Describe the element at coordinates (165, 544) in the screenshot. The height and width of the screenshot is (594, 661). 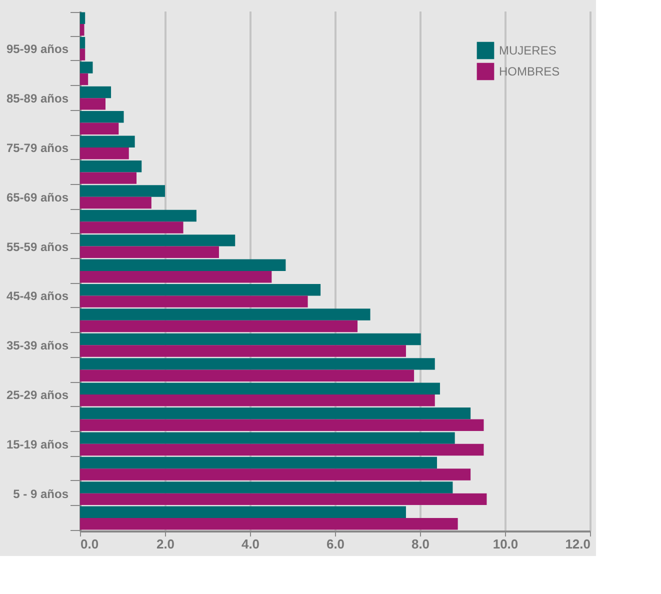
I see `x-tick-label: 2.0` at that location.